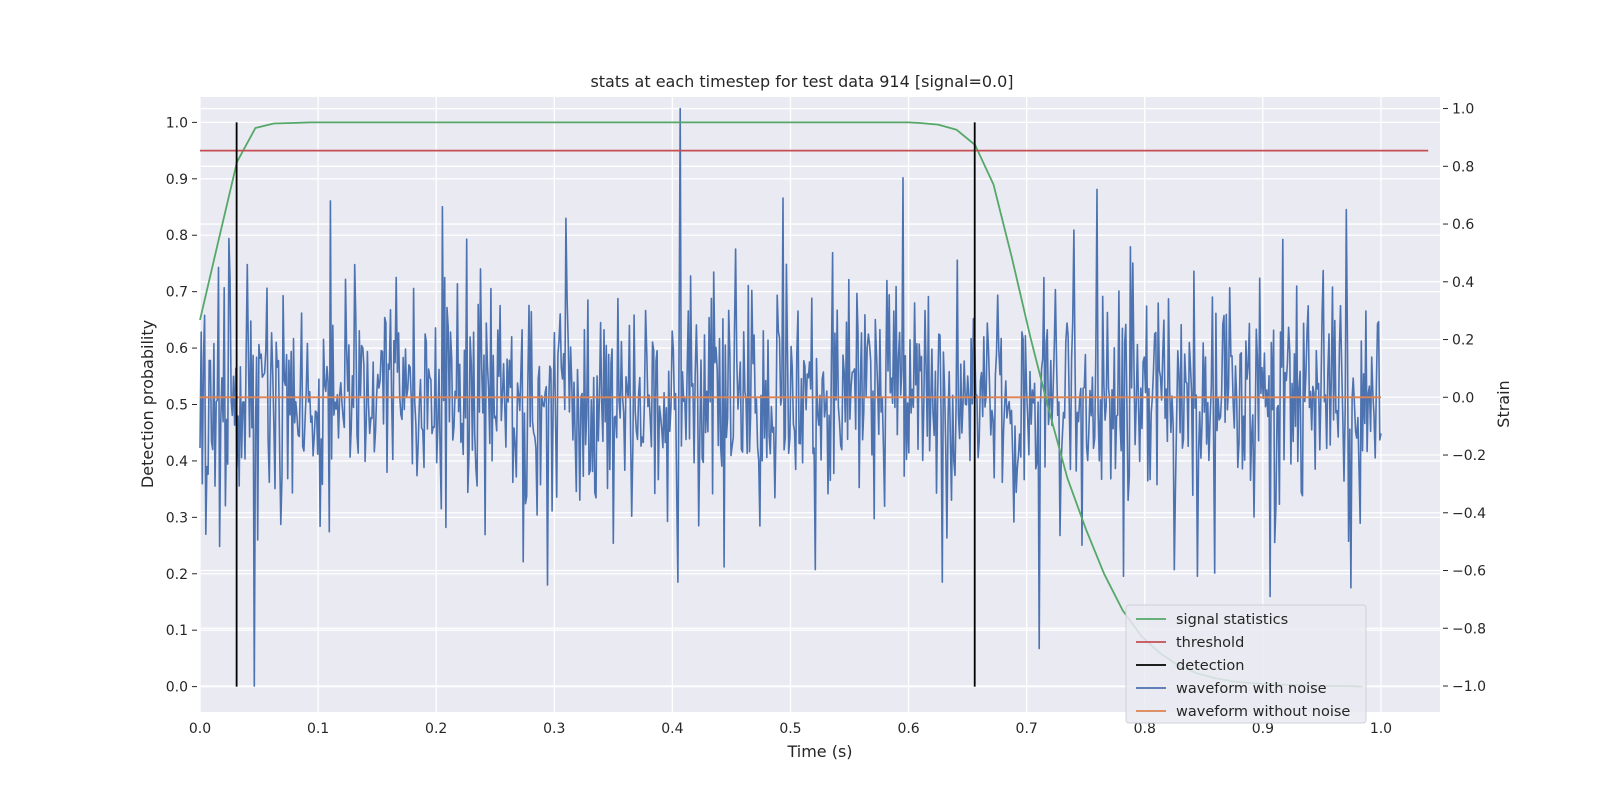 This screenshot has width=1600, height=800. I want to click on x-tick-label: 0.2, so click(436, 729).